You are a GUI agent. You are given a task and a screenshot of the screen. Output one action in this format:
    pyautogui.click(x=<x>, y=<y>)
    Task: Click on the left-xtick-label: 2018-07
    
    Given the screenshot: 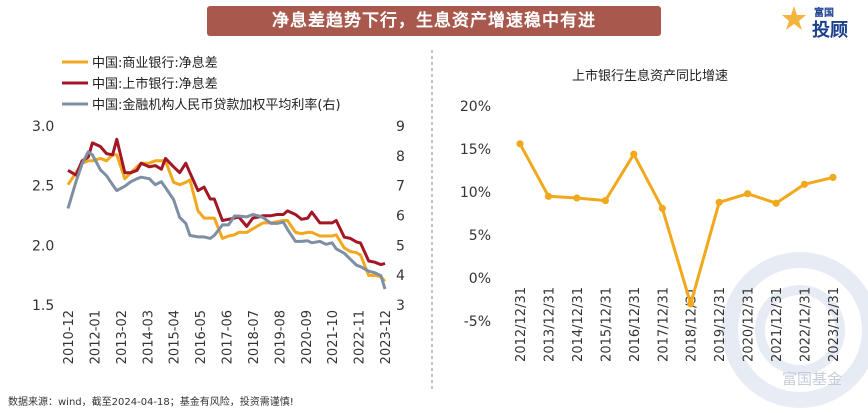 What is the action you would take?
    pyautogui.click(x=254, y=337)
    